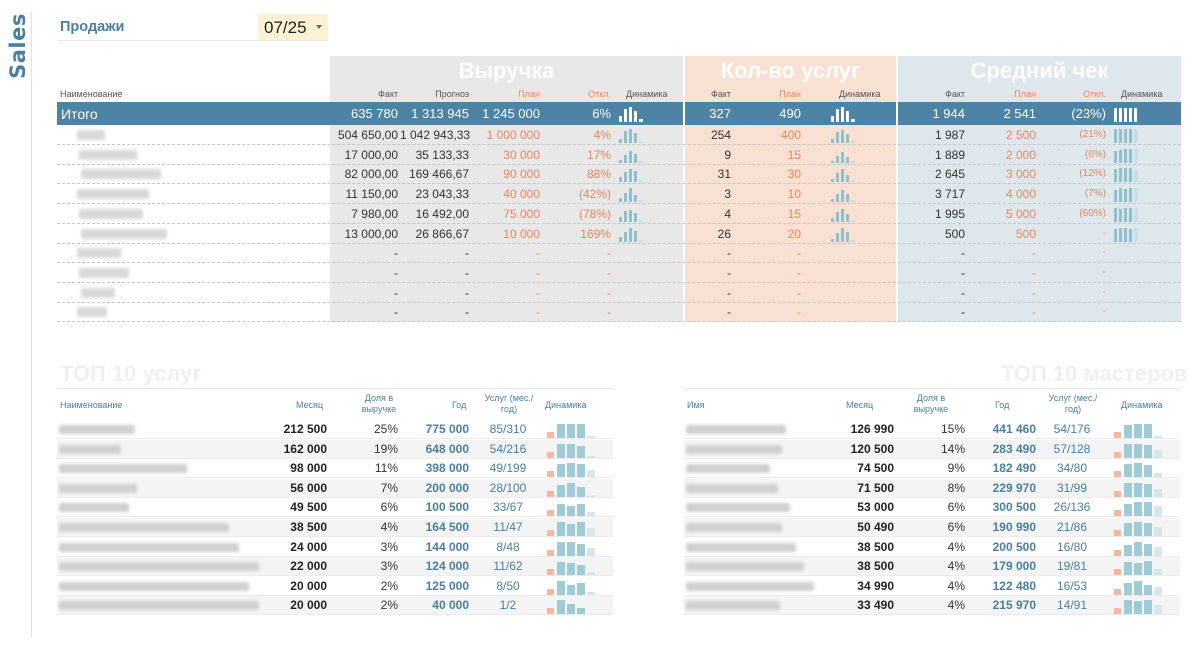 The height and width of the screenshot is (654, 1200). I want to click on title-underline, so click(193, 40).